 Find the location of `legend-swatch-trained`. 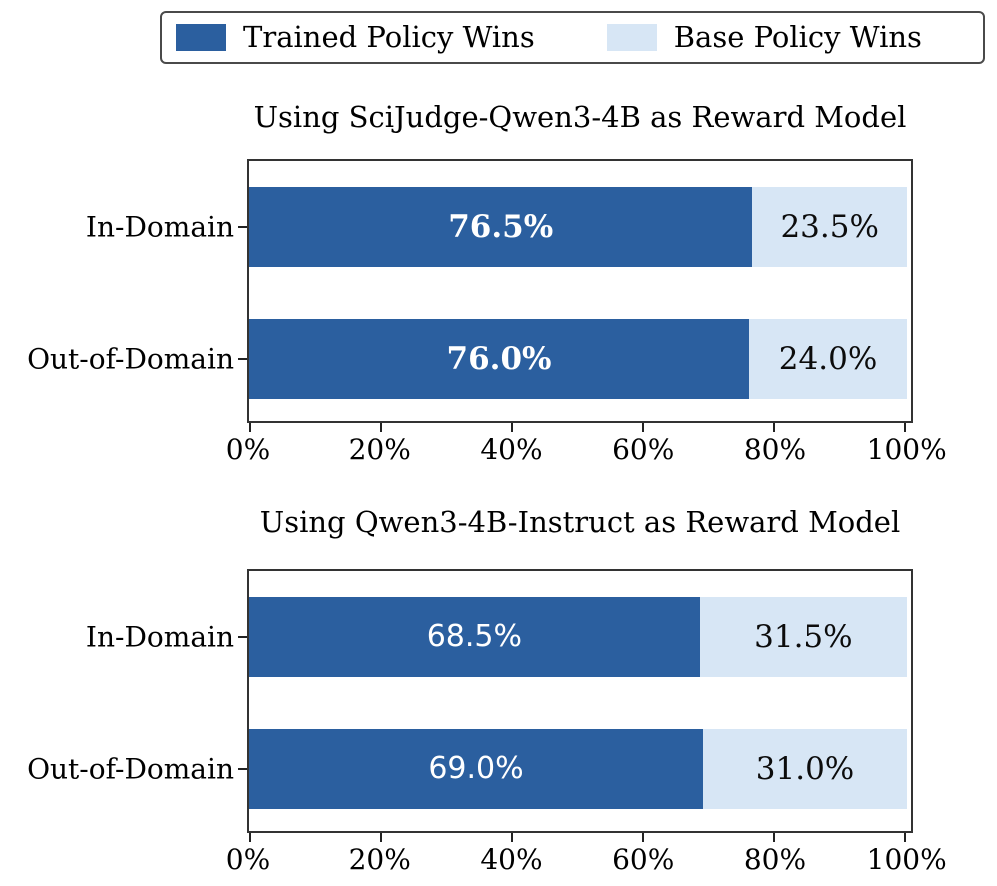

legend-swatch-trained is located at coordinates (201, 37).